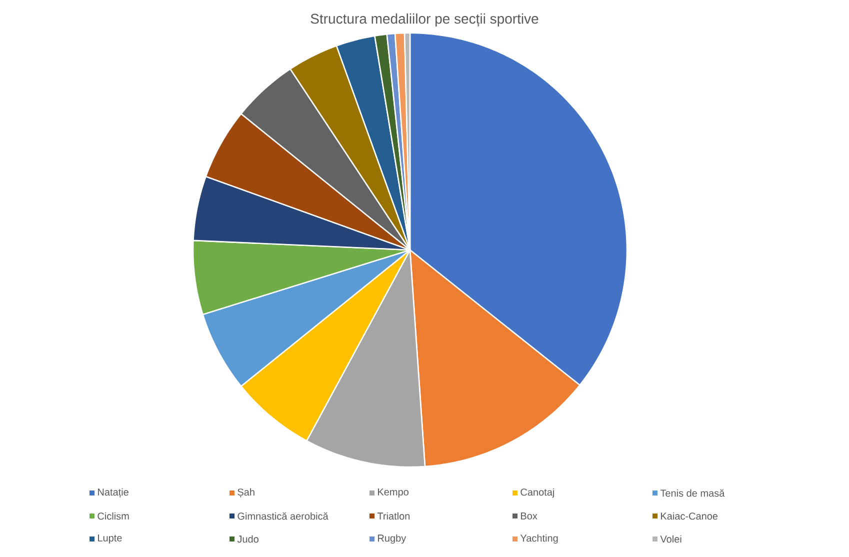  Describe the element at coordinates (110, 539) in the screenshot. I see `legend-label: Lupte` at that location.